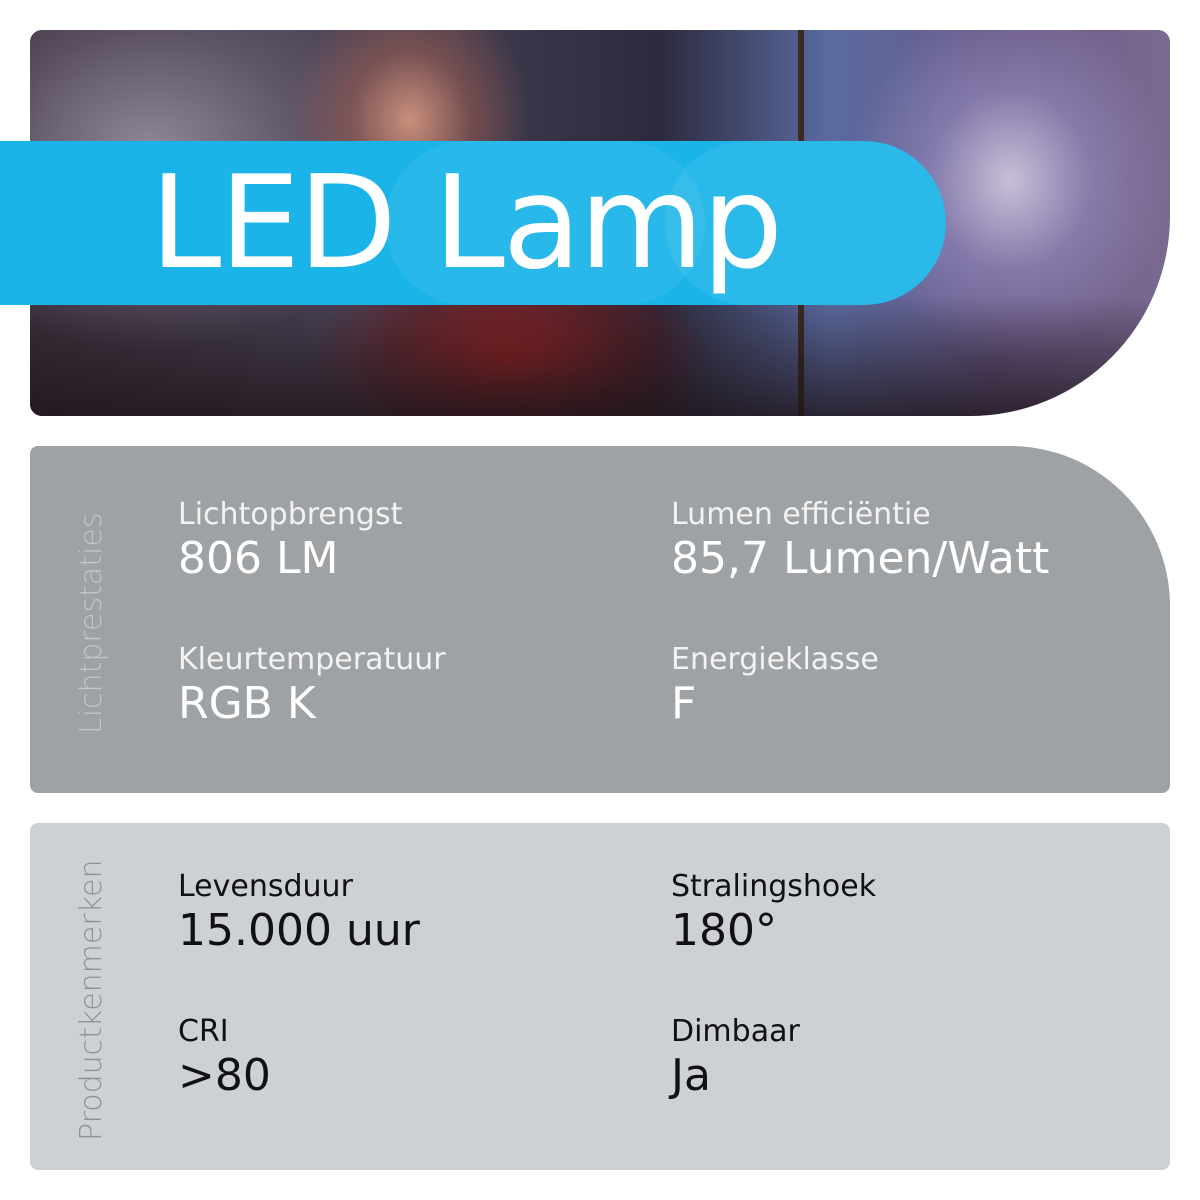 The height and width of the screenshot is (1200, 1200). Describe the element at coordinates (691, 1075) in the screenshot. I see `spec-value: Ja` at that location.